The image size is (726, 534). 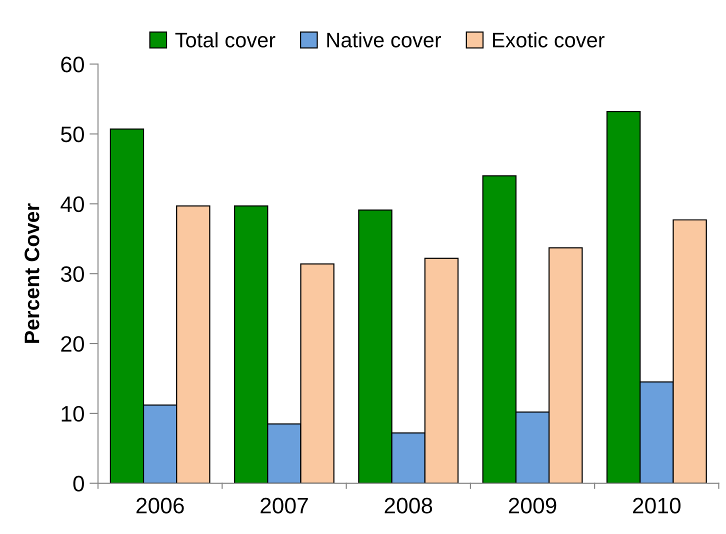 I want to click on x-tick-label: 2009, so click(x=532, y=506).